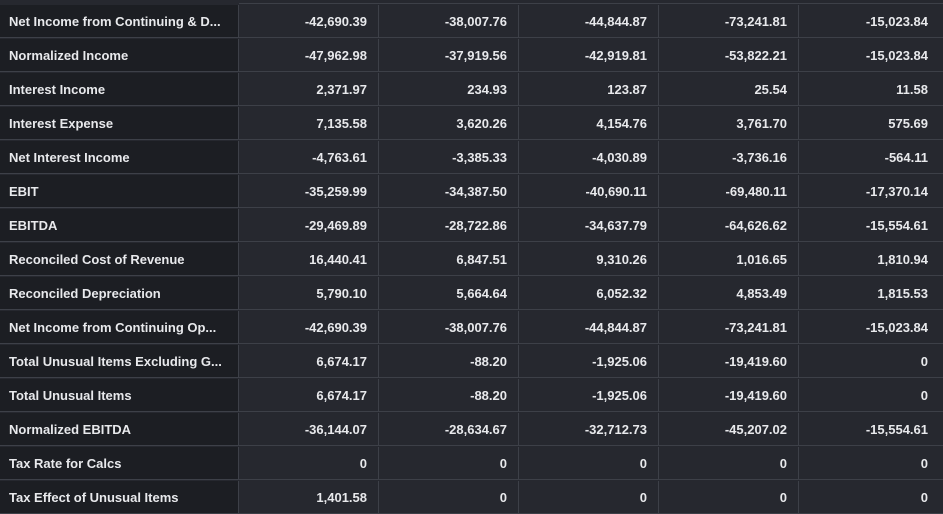 The image size is (943, 514). What do you see at coordinates (449, 157) in the screenshot?
I see `value-cell: -3,385.33` at bounding box center [449, 157].